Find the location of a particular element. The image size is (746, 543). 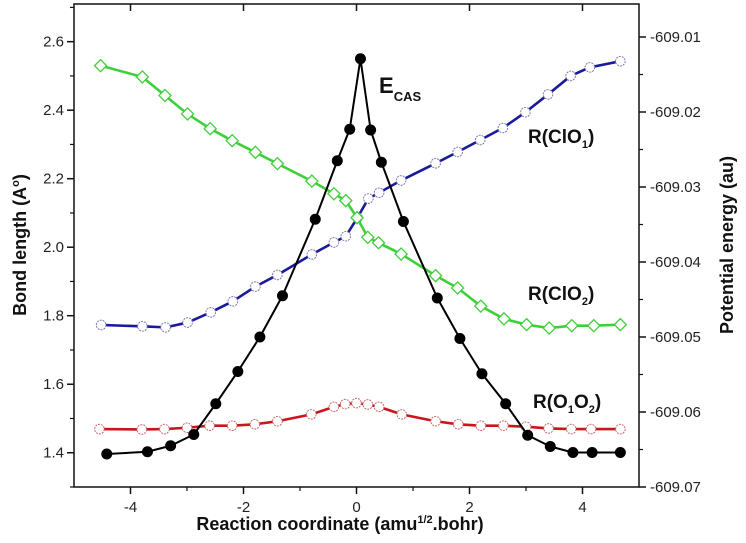

x-tick-label: -2 is located at coordinates (243, 507).